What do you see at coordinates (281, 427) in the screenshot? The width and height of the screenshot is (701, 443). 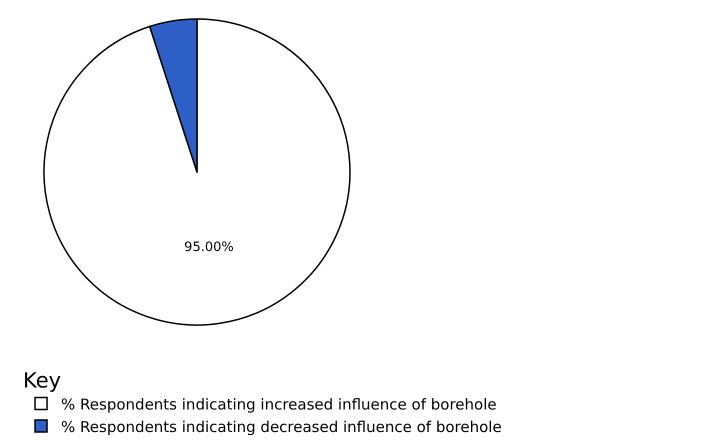 I see `legend-label: % Respondents indicating decreased influence of borehole` at bounding box center [281, 427].